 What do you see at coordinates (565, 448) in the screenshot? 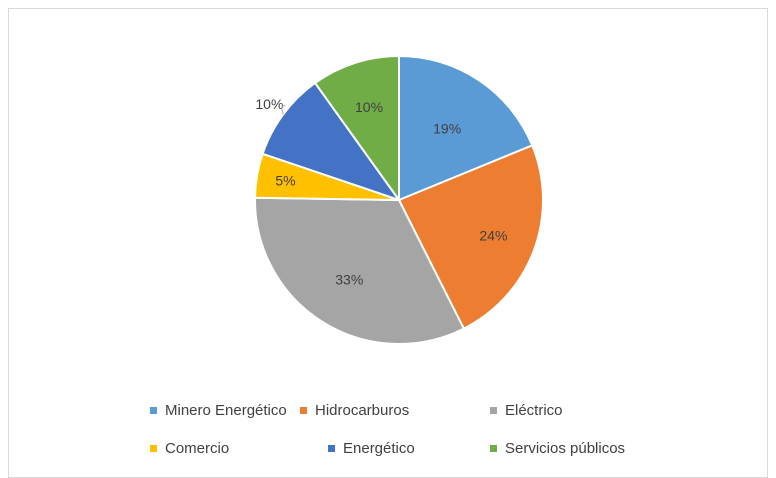
I see `legend-label-servicios-publicos: Servicios públicos` at bounding box center [565, 448].